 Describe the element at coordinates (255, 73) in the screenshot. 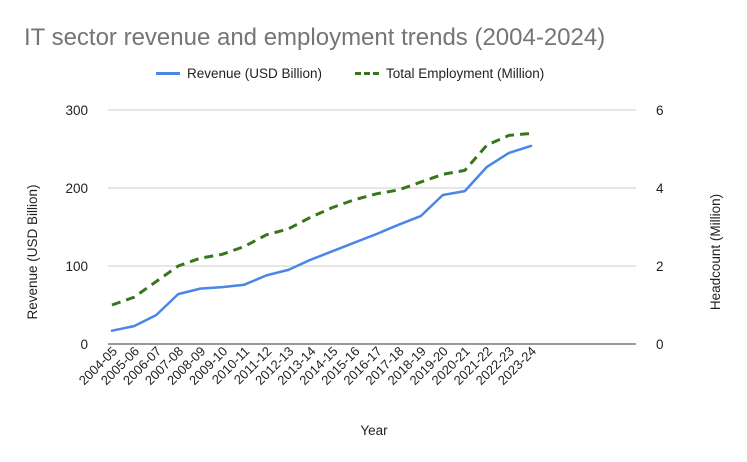

I see `legend-label-revenue: Revenue (USD Billion)` at that location.